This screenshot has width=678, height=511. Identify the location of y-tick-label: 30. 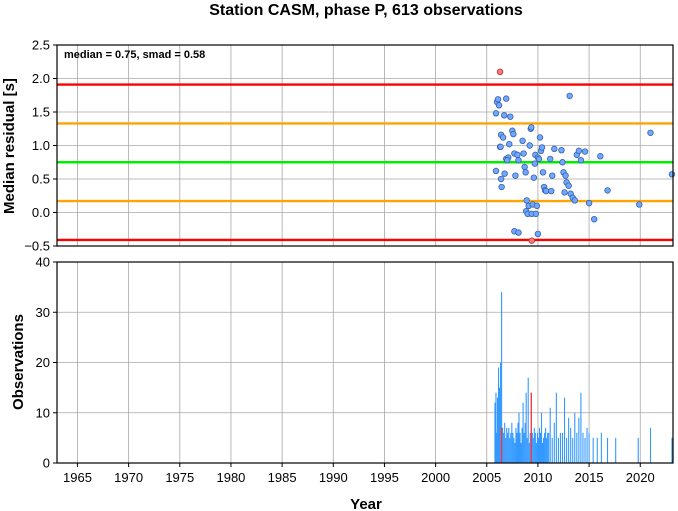
(43, 312).